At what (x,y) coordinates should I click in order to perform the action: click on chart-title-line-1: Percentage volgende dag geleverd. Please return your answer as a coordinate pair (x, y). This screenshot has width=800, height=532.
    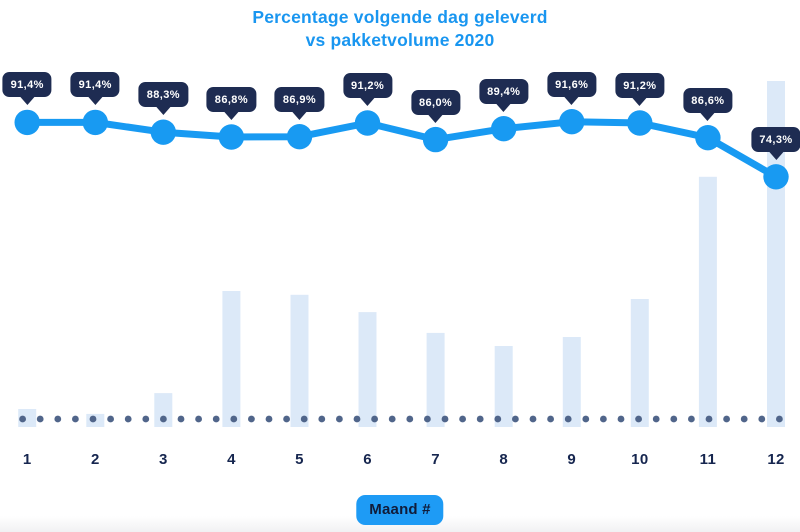
    Looking at the image, I should click on (400, 17).